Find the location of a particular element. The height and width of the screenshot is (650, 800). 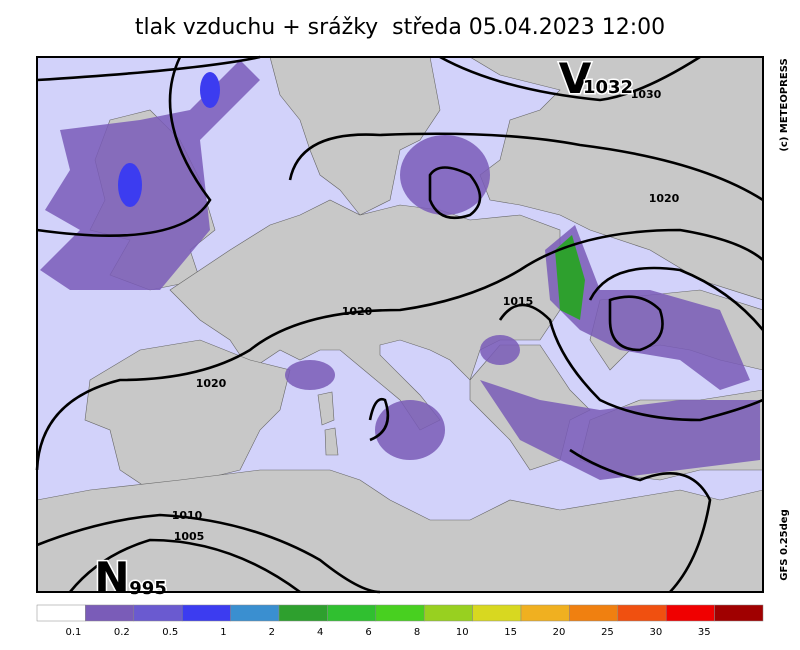

precipitation-intense is located at coordinates (570, 277).